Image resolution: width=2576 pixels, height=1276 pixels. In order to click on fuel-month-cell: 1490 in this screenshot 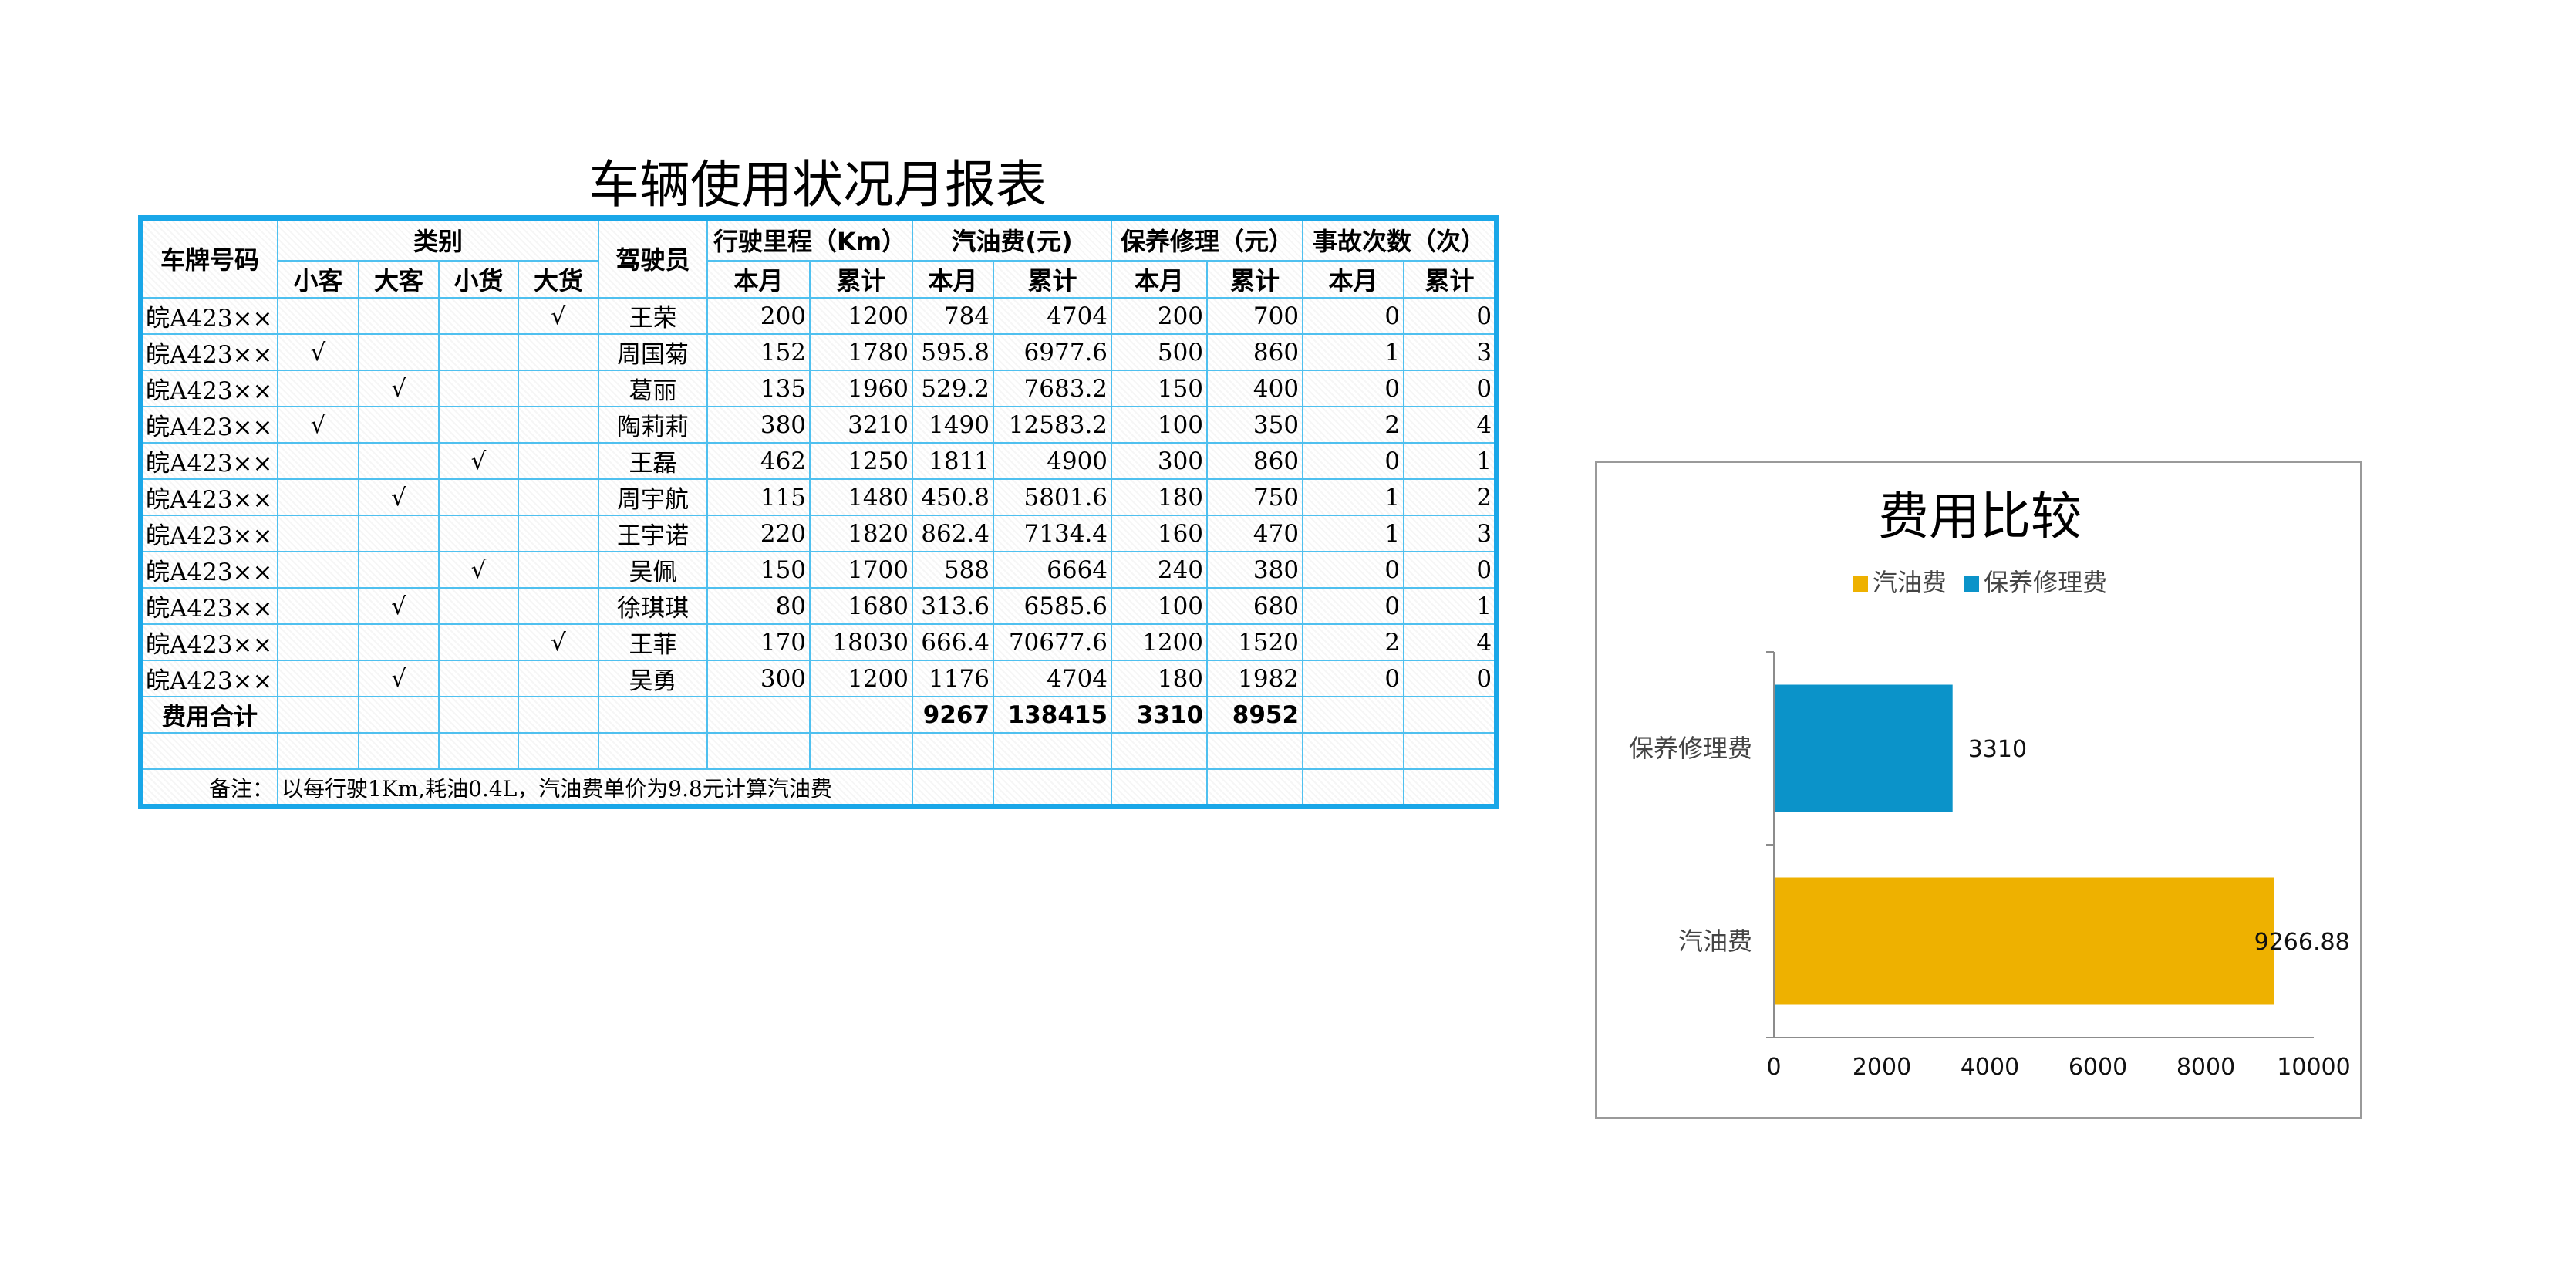, I will do `click(953, 425)`.